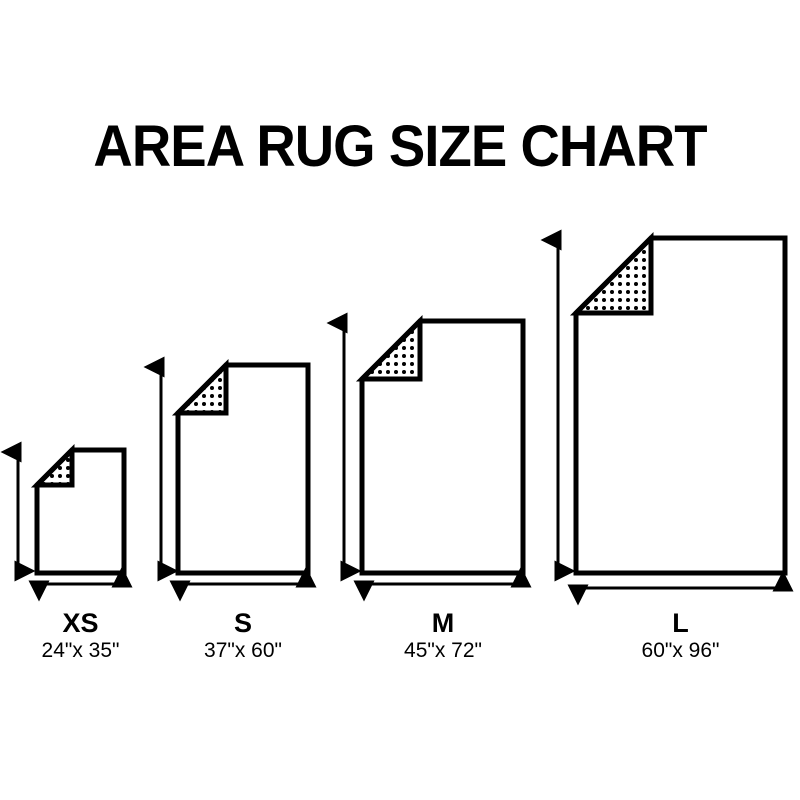 The image size is (800, 800). I want to click on size-label-s: S, so click(242, 623).